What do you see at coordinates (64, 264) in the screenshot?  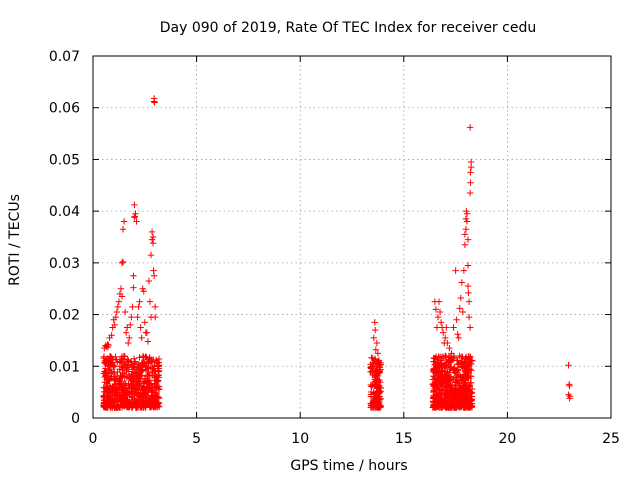 I see `y-tick-label: 0.03` at bounding box center [64, 264].